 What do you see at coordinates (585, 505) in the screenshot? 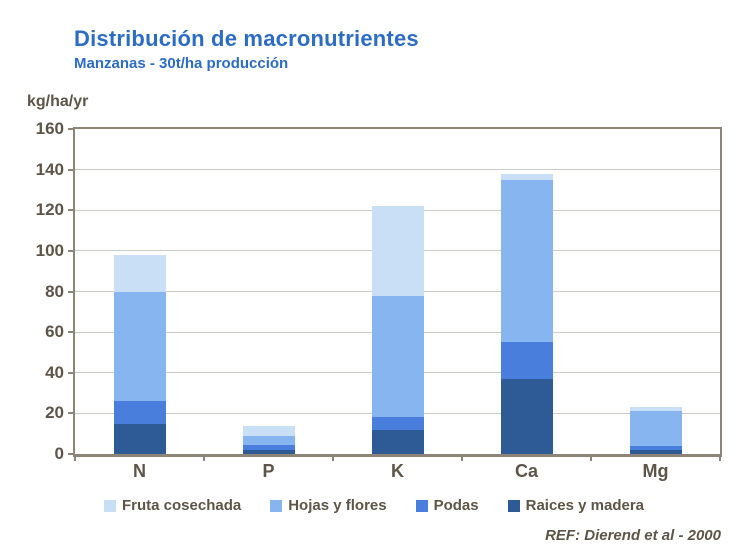
I see `legend-label: Raices y madera` at bounding box center [585, 505].